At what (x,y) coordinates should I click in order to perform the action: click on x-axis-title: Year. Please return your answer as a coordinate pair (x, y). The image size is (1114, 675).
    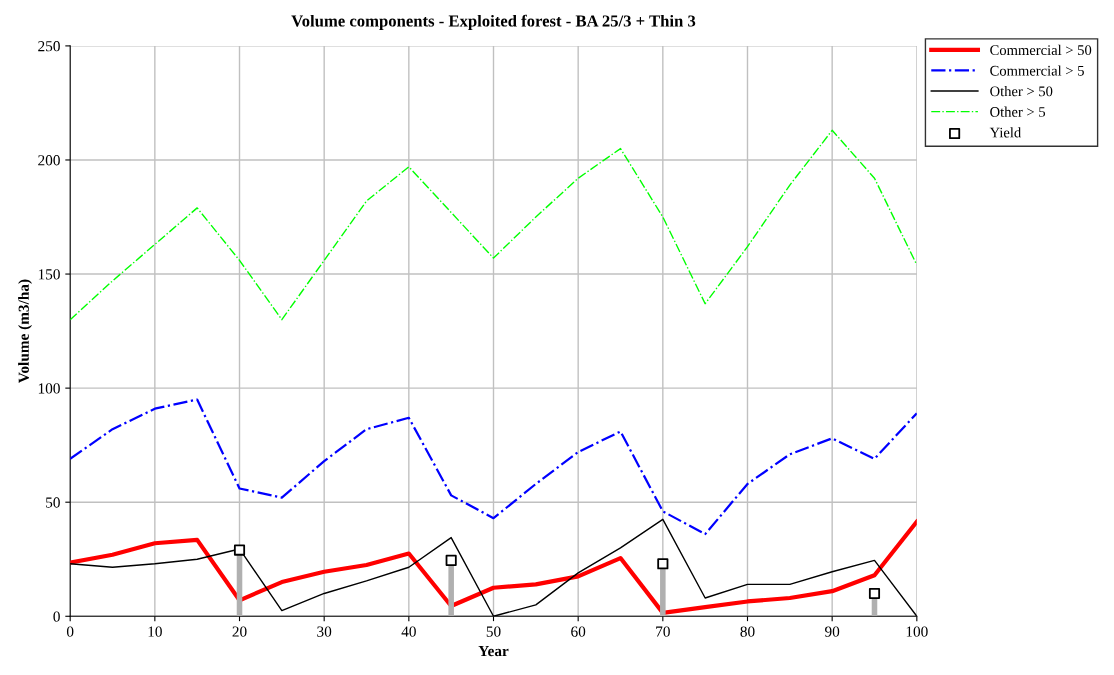
    Looking at the image, I should click on (493, 651).